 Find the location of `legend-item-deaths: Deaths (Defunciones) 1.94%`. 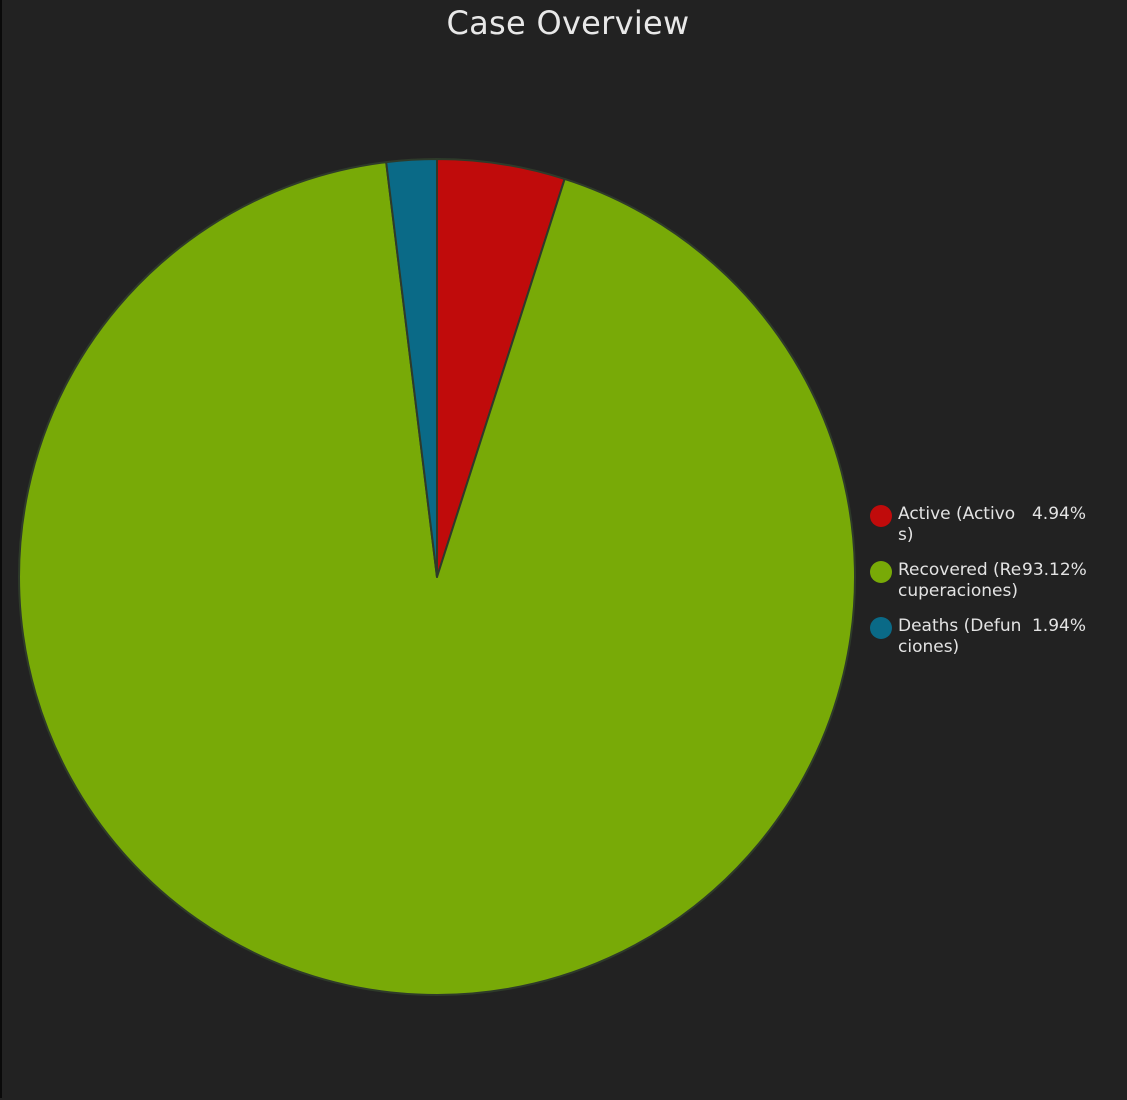

legend-item-deaths: Deaths (Defunciones) 1.94% is located at coordinates (985, 637).